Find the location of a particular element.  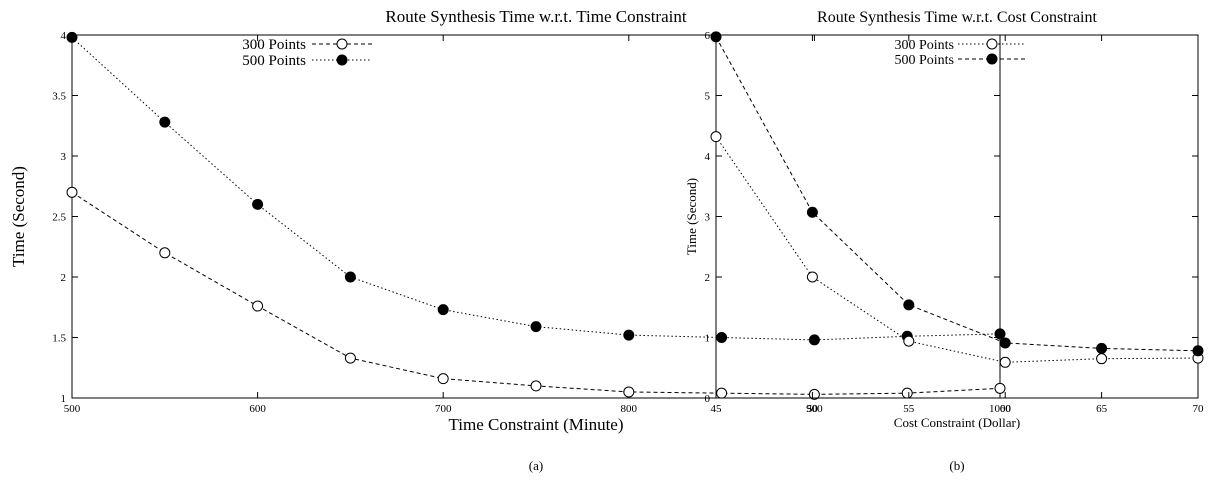

y-tick-label: 2.5 is located at coordinates (59, 218).